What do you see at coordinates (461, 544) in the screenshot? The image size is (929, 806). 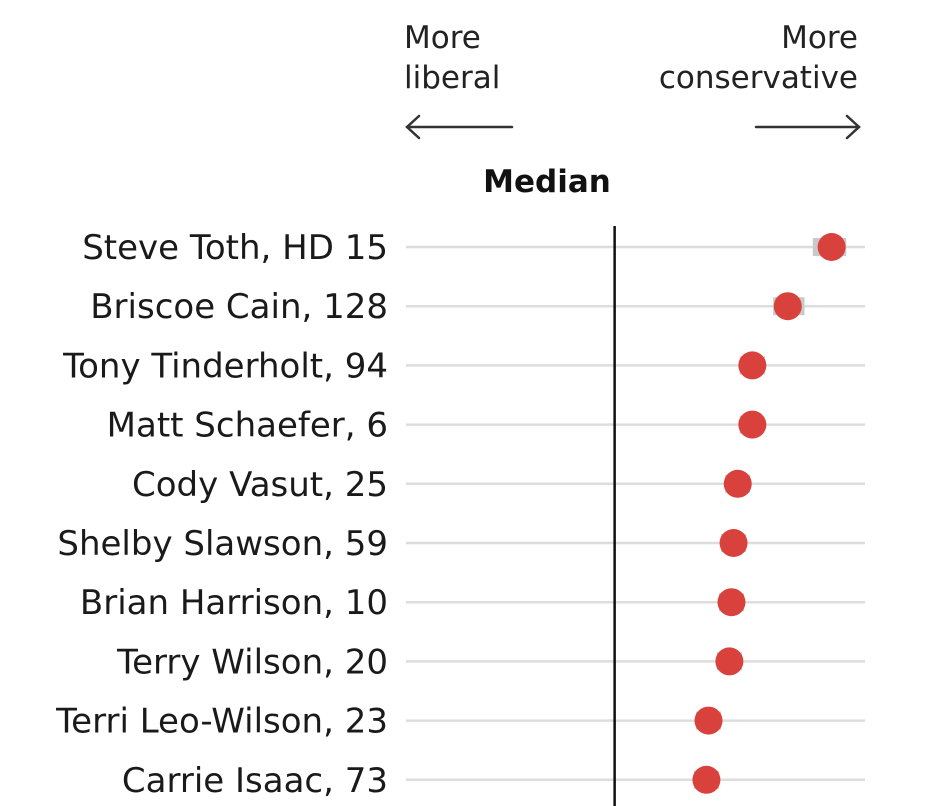 I see `row: Shelby Slawson, 59` at bounding box center [461, 544].